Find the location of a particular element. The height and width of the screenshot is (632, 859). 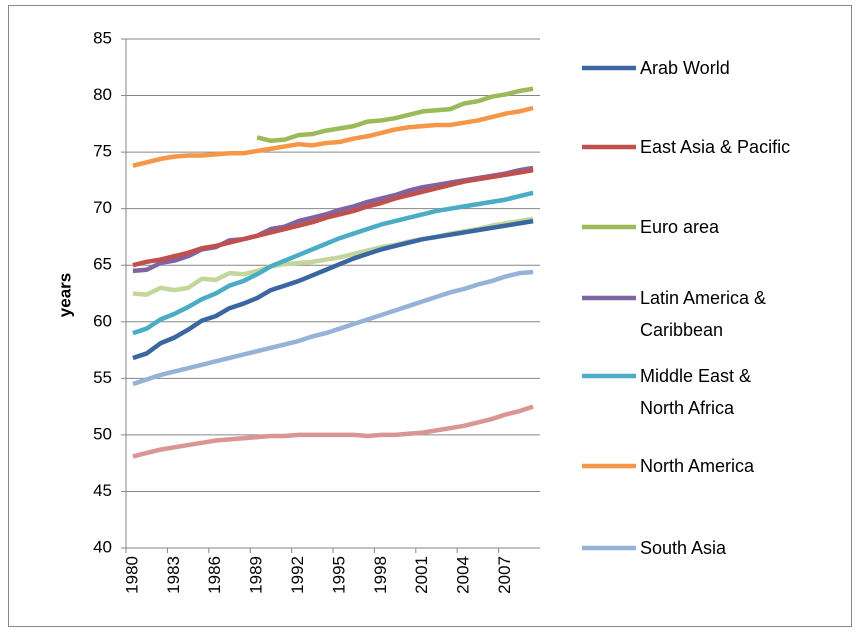

y-tick-label: 65 is located at coordinates (102, 264).